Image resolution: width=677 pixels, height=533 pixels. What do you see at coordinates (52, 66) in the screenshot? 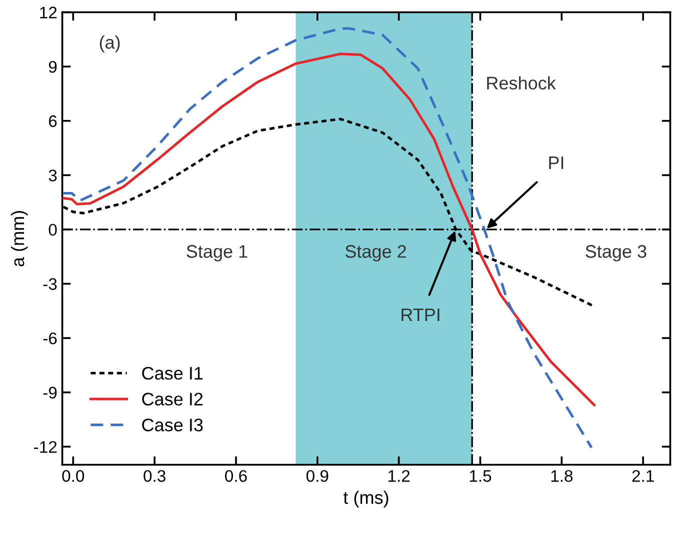
I see `y-tick-label: 9` at bounding box center [52, 66].